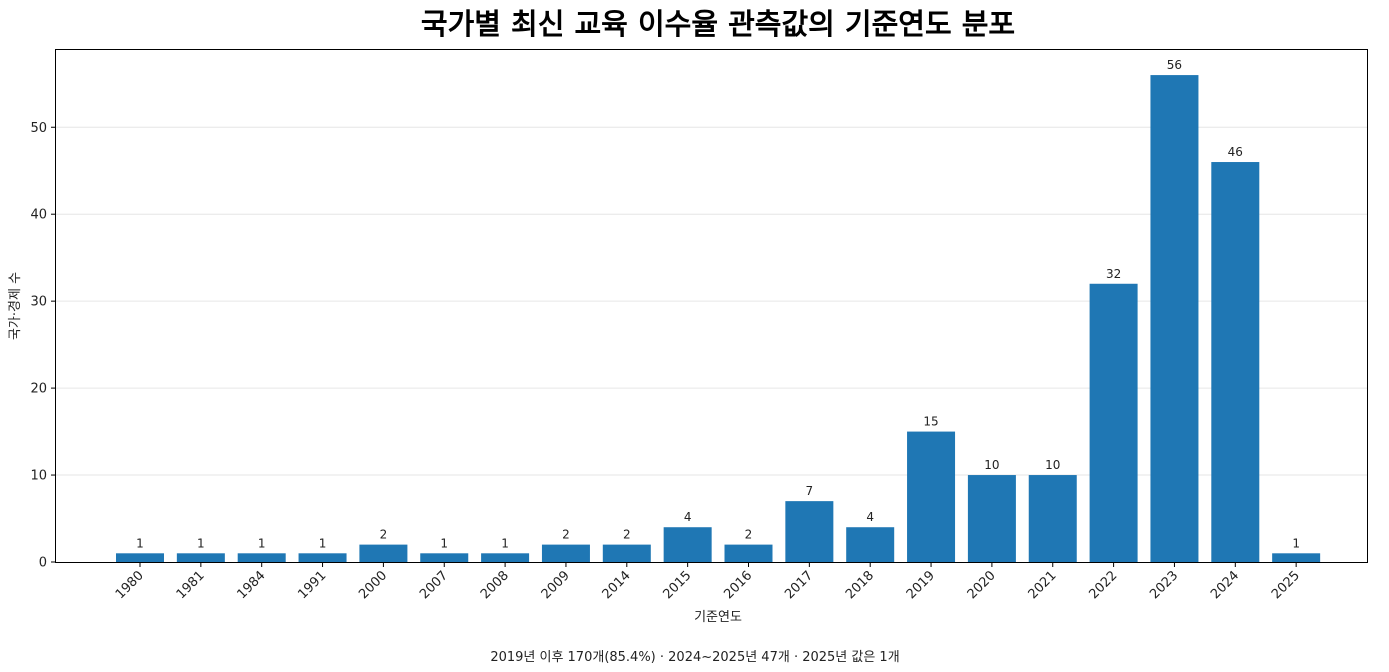 The width and height of the screenshot is (1389, 672). Describe the element at coordinates (15, 306) in the screenshot. I see `y-axis-label: 국가·경제 수` at that location.